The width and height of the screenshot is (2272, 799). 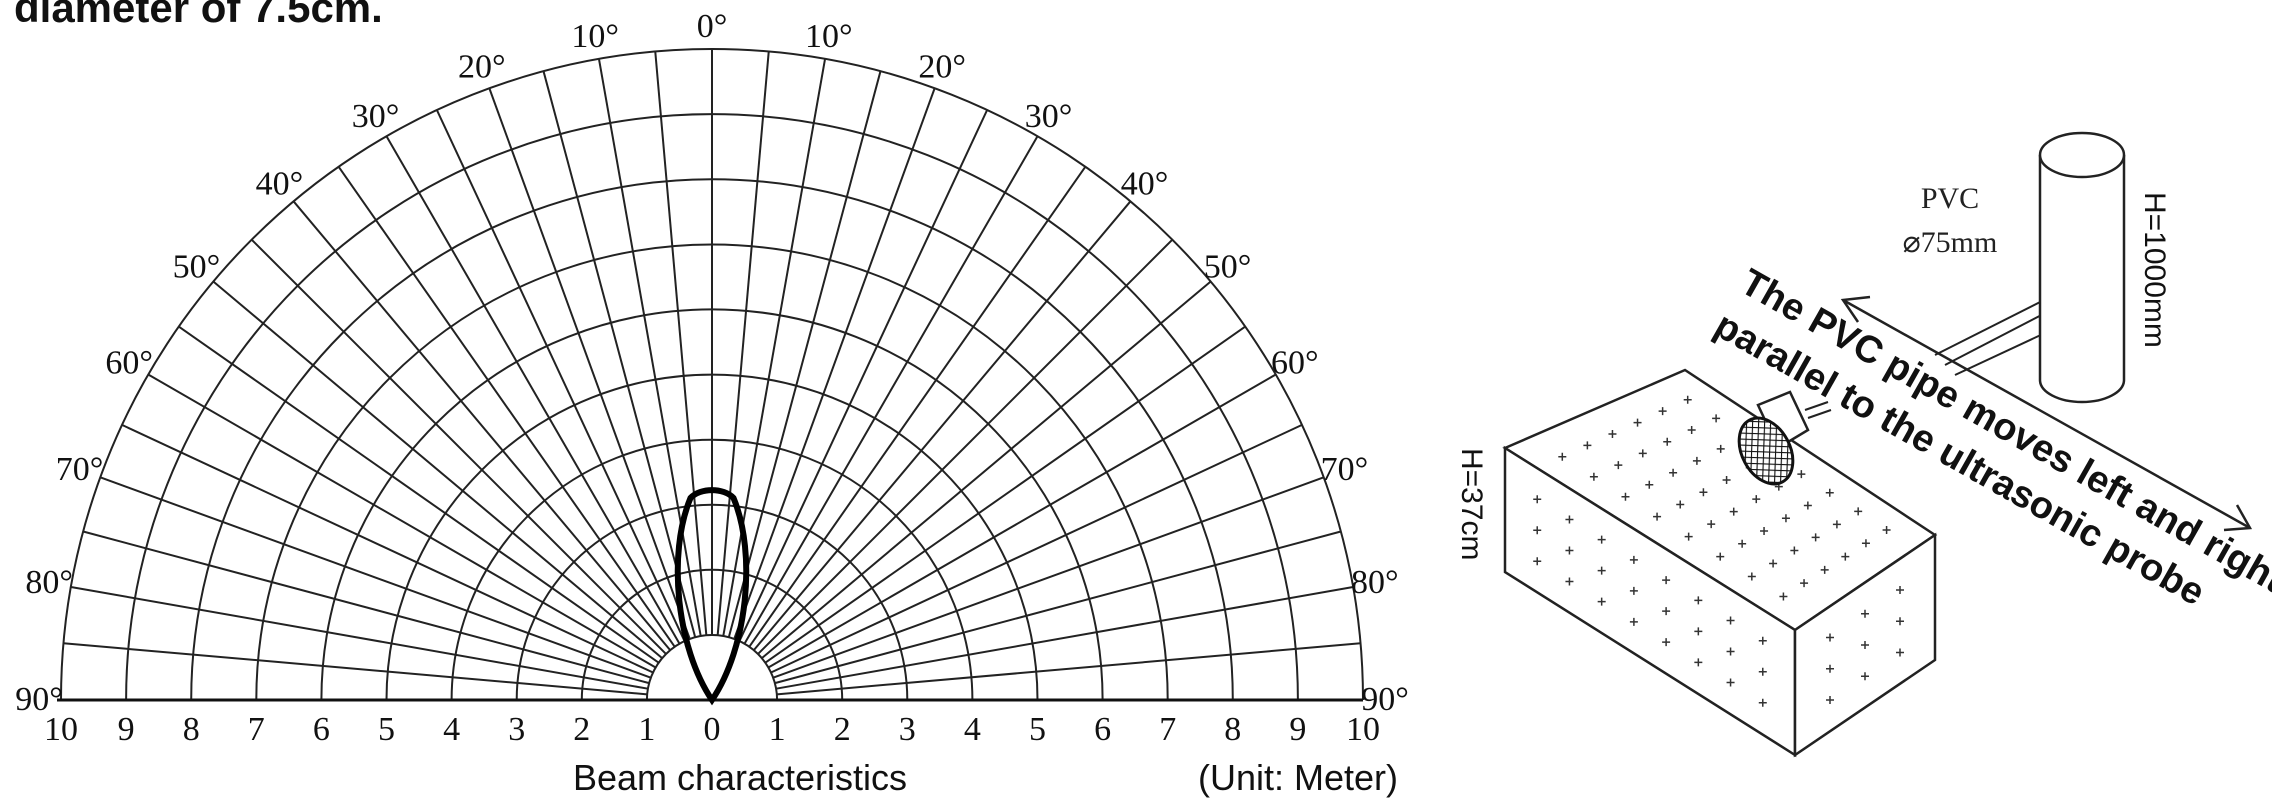 I want to click on angle-label-left: 70°, so click(x=80, y=469).